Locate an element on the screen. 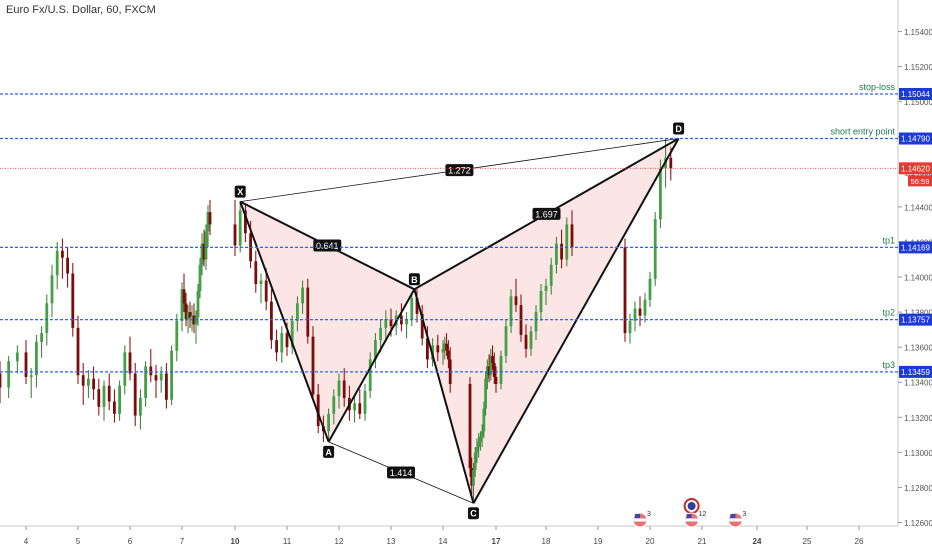 The width and height of the screenshot is (932, 550). pattern-point-label: B is located at coordinates (414, 280).